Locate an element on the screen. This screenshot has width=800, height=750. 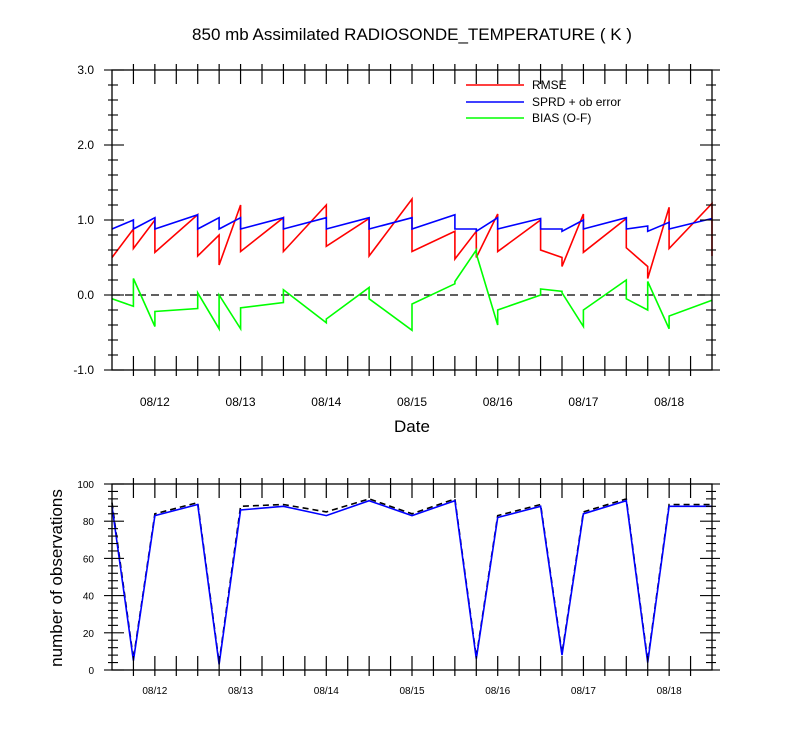
y-tick-label: 1.0 is located at coordinates (85, 220).